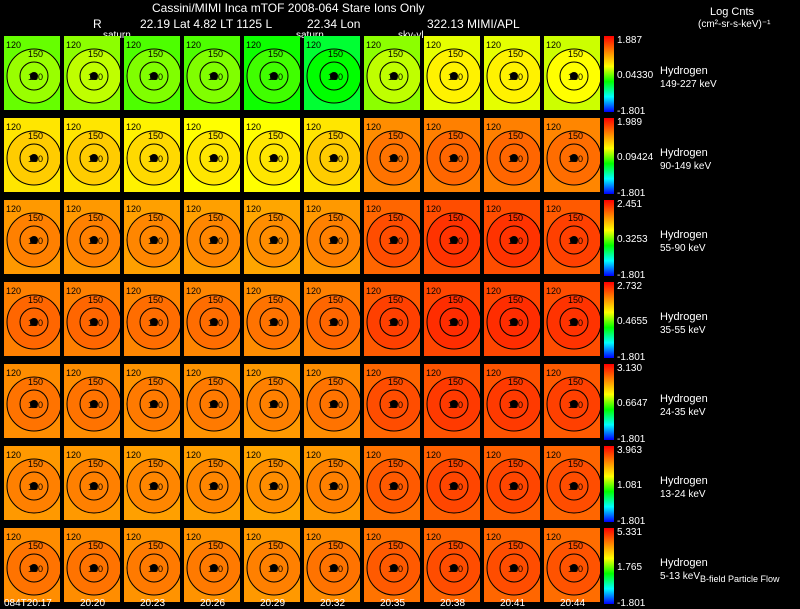 This screenshot has height=609, width=800. I want to click on row-energy-label: 35-55 keV, so click(683, 330).